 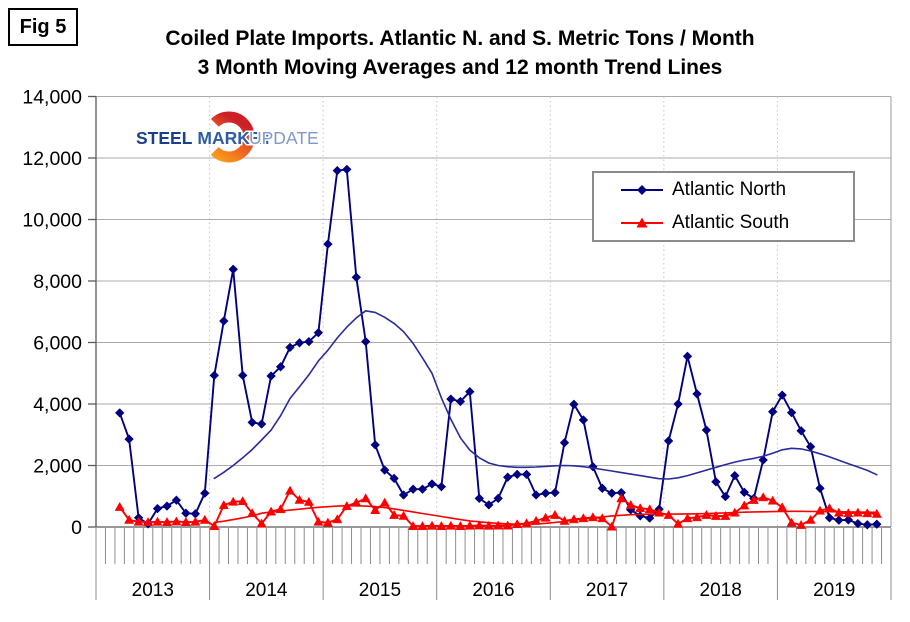 I want to click on atlantic-south-marker-icon, so click(x=642, y=222).